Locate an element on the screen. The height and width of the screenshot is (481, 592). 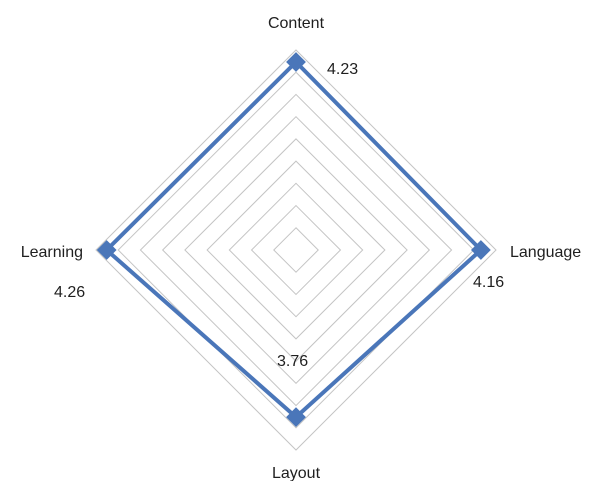
data-label-content: 4.23 is located at coordinates (342, 69).